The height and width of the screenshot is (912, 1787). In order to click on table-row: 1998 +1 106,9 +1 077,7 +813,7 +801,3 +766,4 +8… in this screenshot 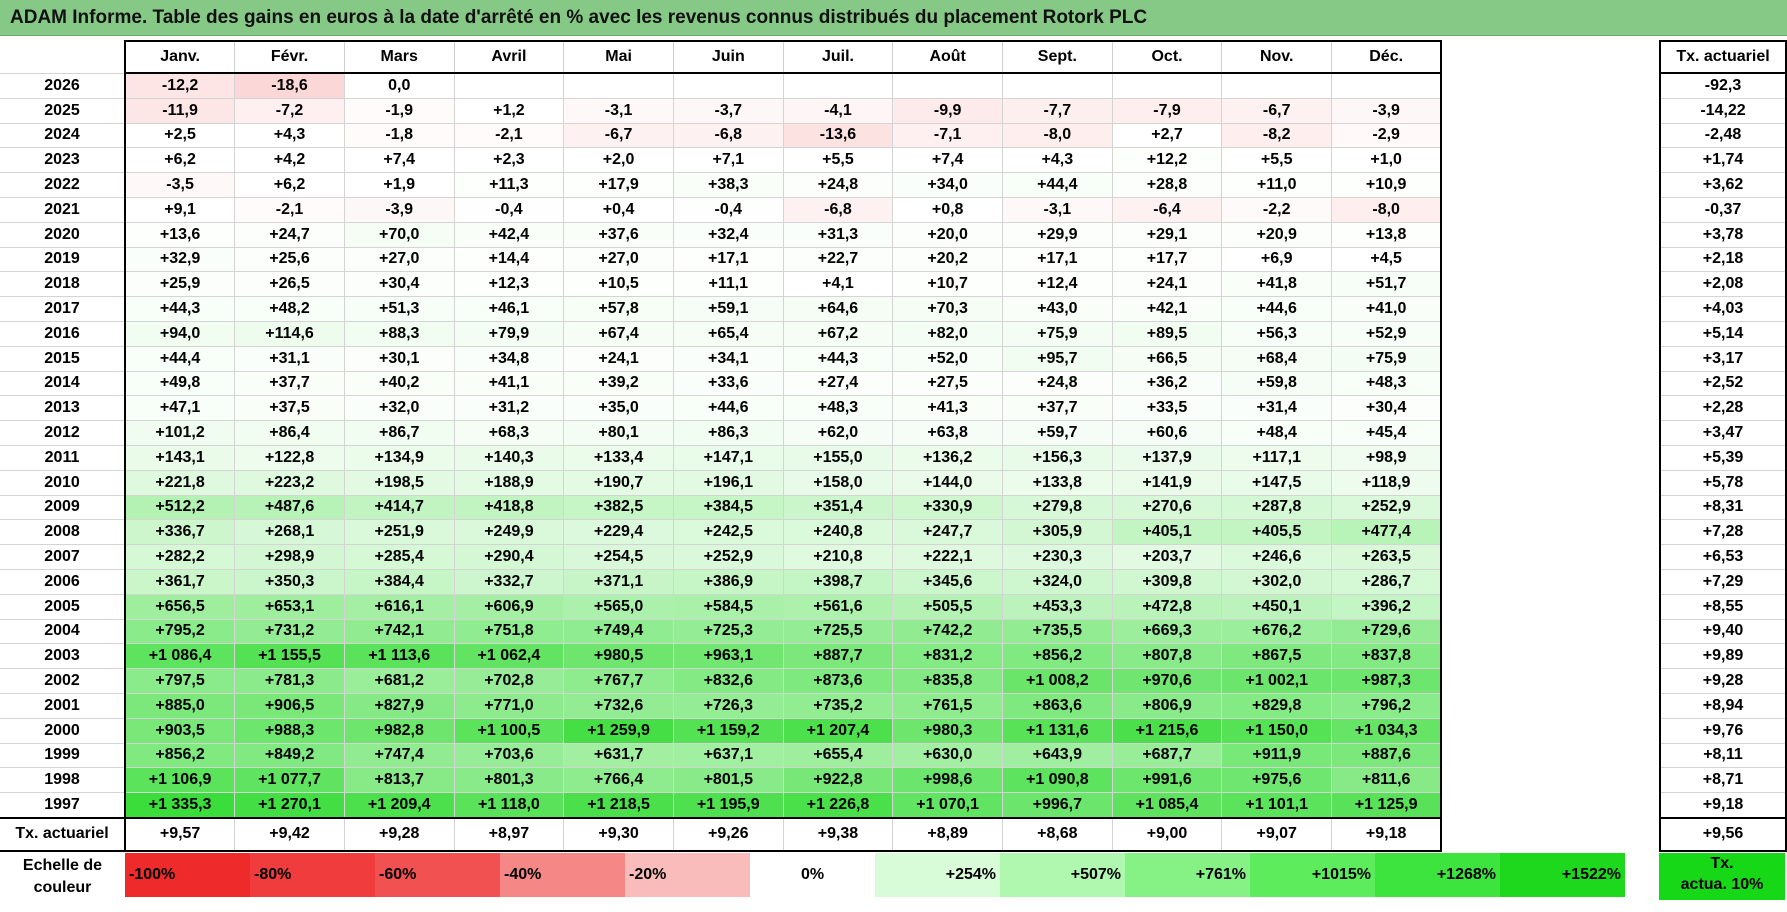, I will do `click(721, 780)`.